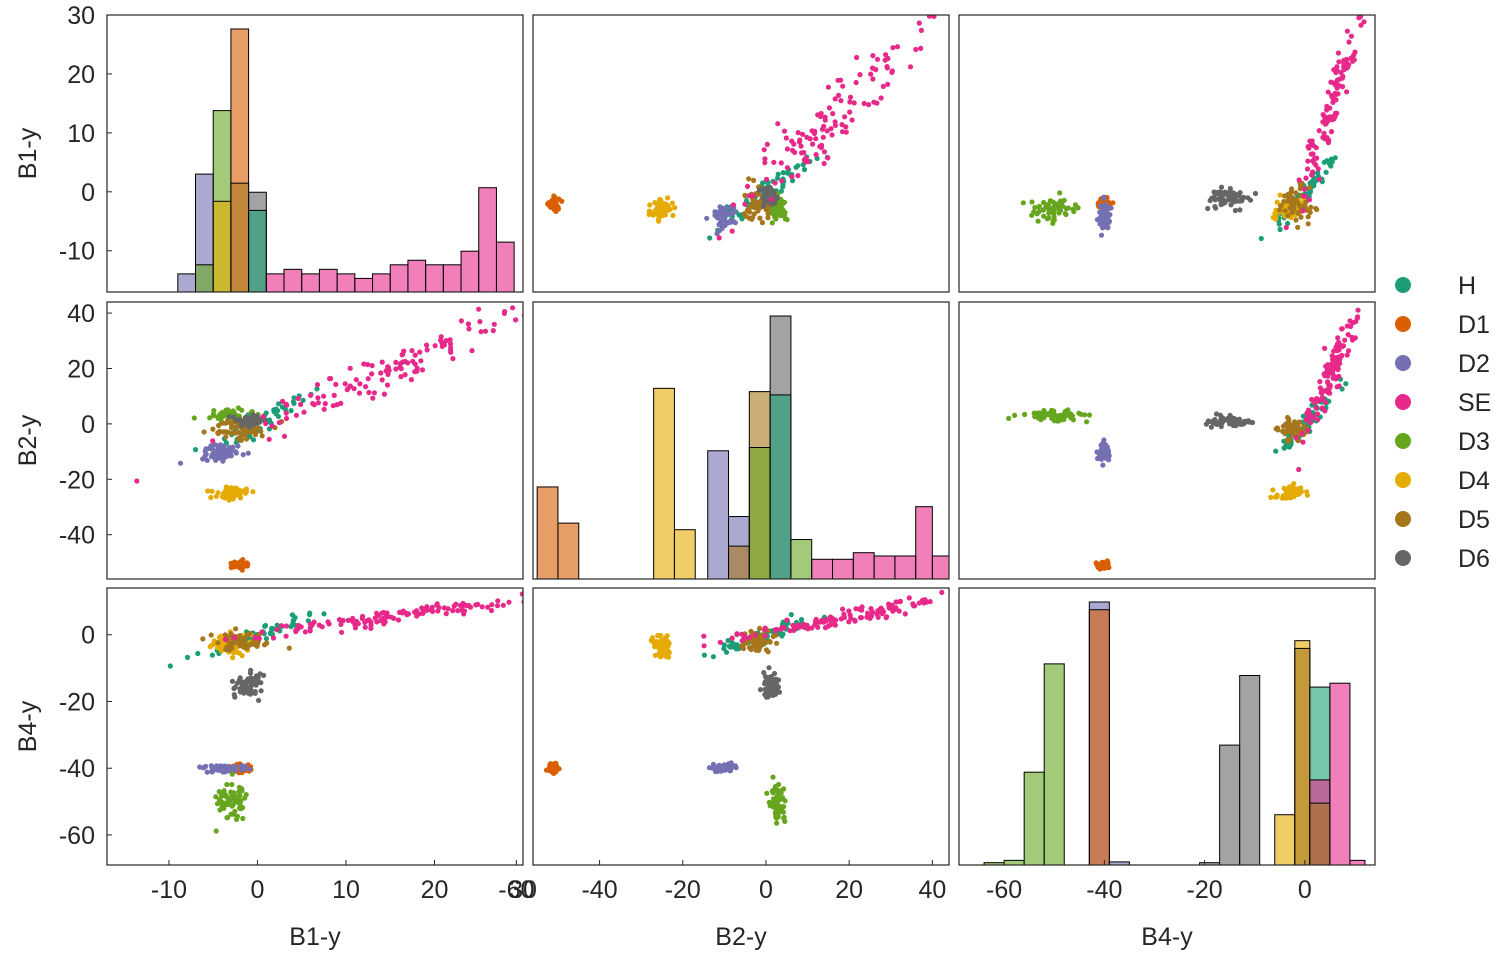 This screenshot has width=1508, height=977. What do you see at coordinates (1403, 480) in the screenshot?
I see `legend-marker-d4` at bounding box center [1403, 480].